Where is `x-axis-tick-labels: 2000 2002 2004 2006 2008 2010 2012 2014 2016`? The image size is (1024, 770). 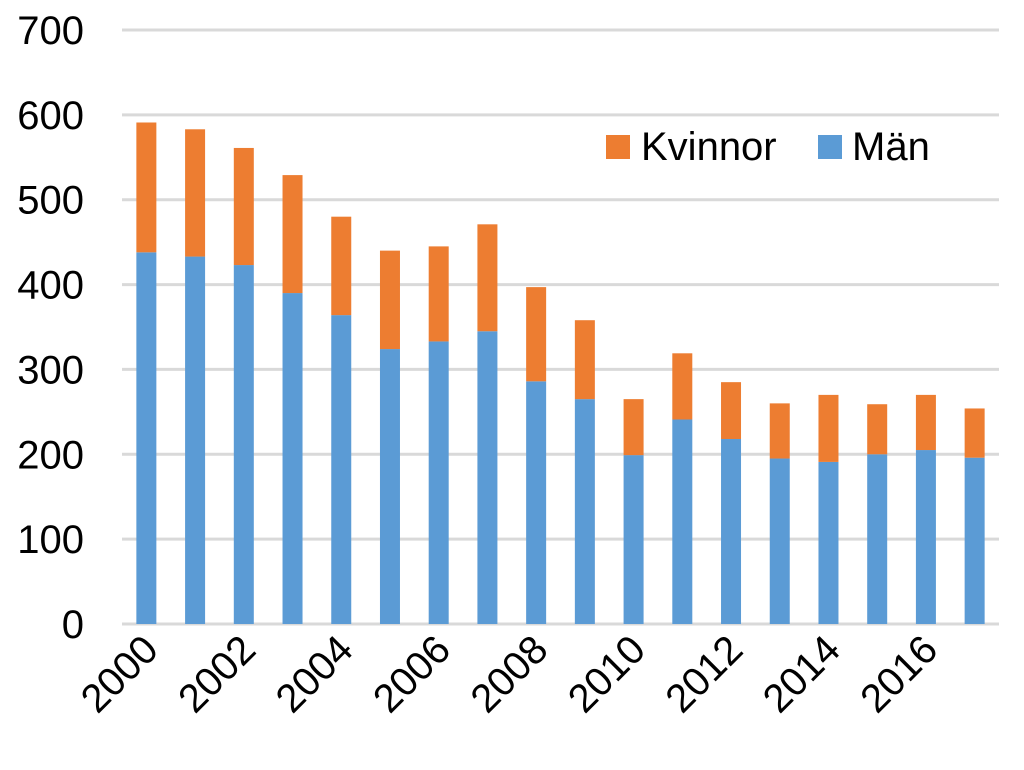 x-axis-tick-labels: 2000 2002 2004 2006 2008 2010 2012 2014 2016 is located at coordinates (510, 674).